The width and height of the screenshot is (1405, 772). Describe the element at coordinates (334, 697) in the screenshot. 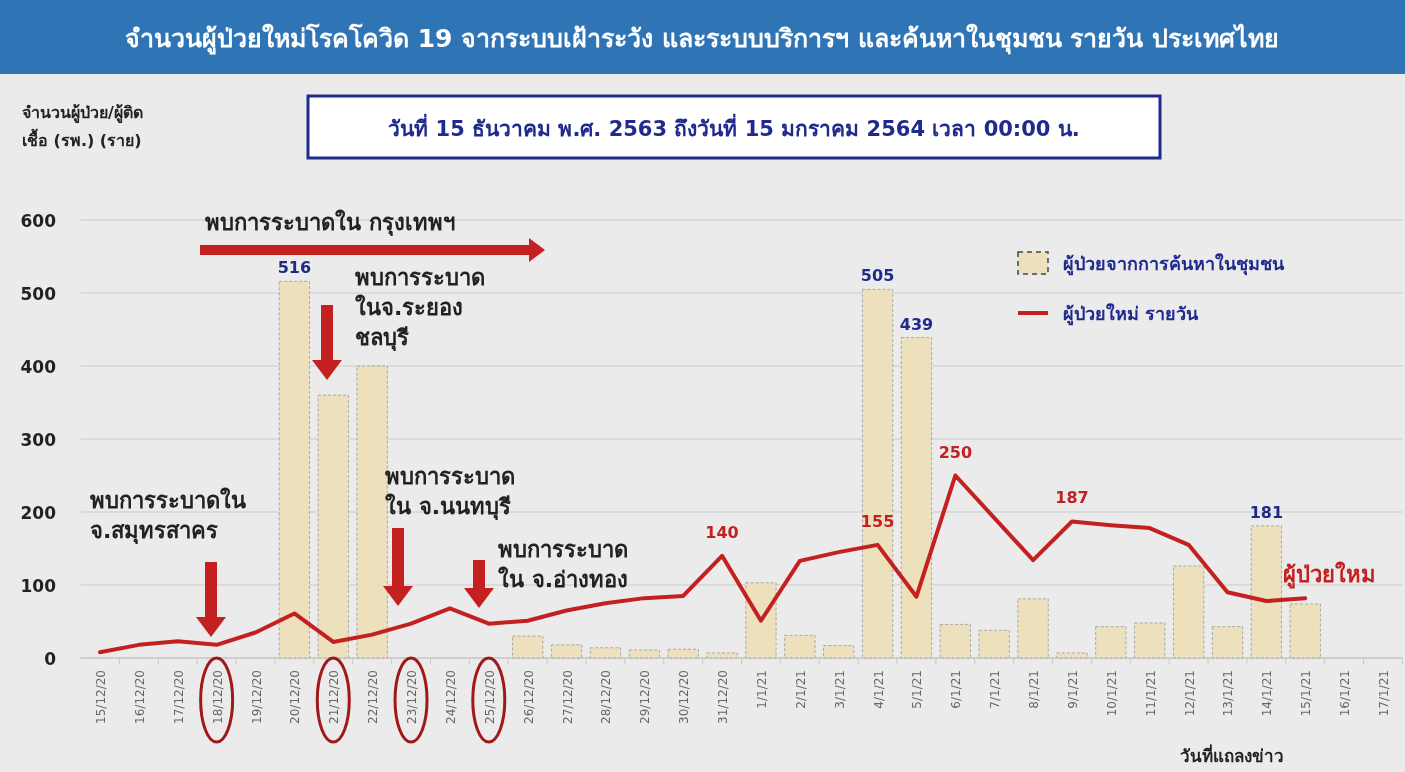

I see `x-tick-label: 21/12/20` at that location.